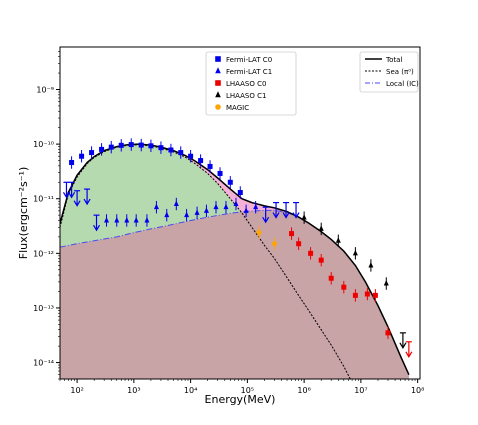 This screenshot has width=478, height=425. I want to click on legend-label: LHAASO C0, so click(246, 84).